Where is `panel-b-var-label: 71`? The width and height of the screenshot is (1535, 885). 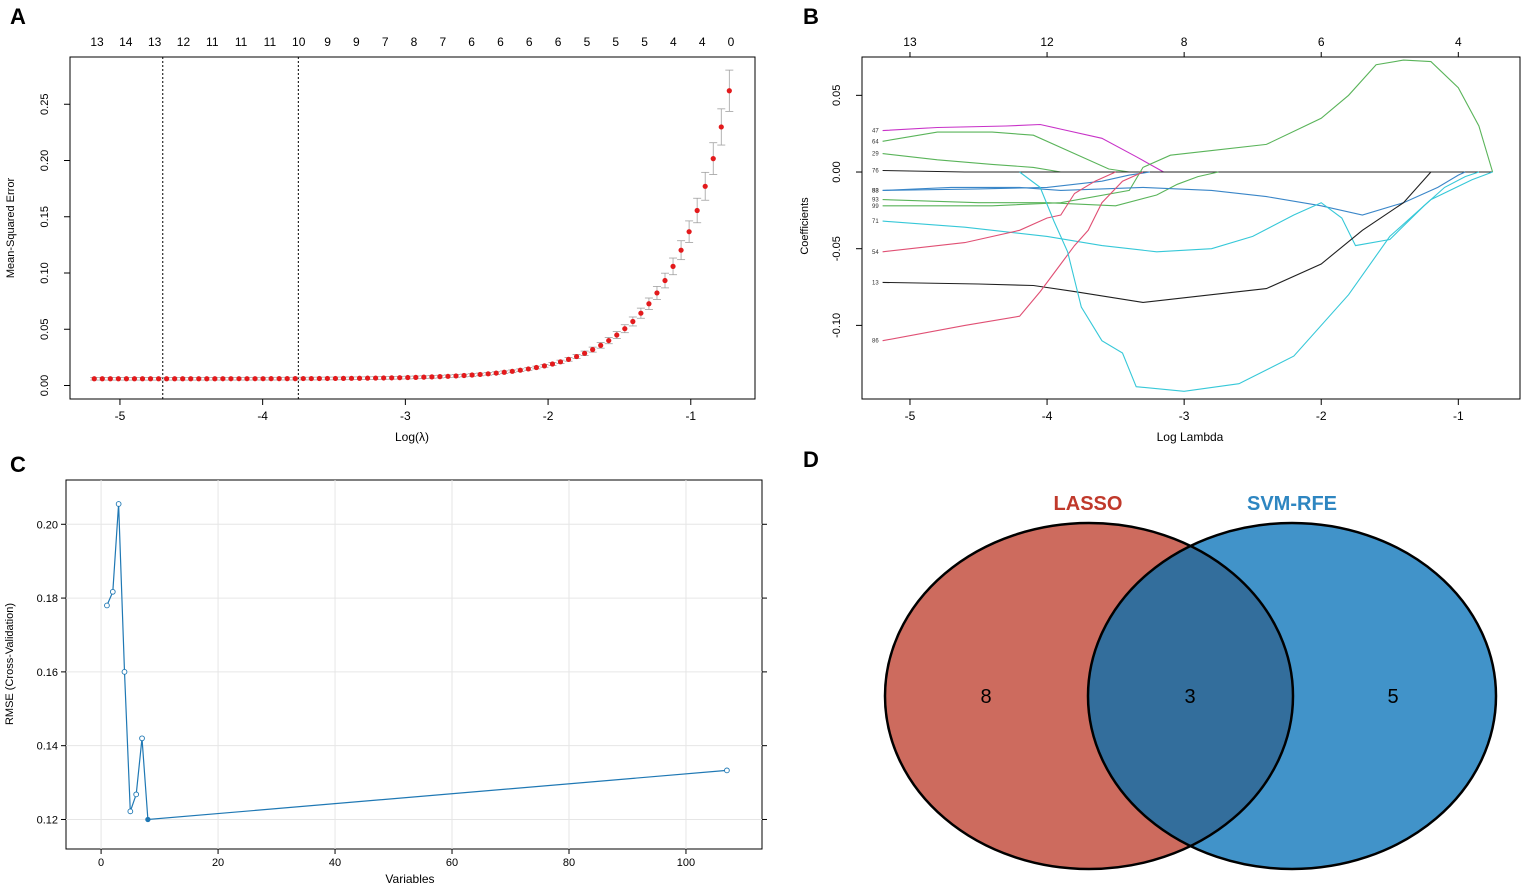 panel-b-var-label: 71 is located at coordinates (875, 222).